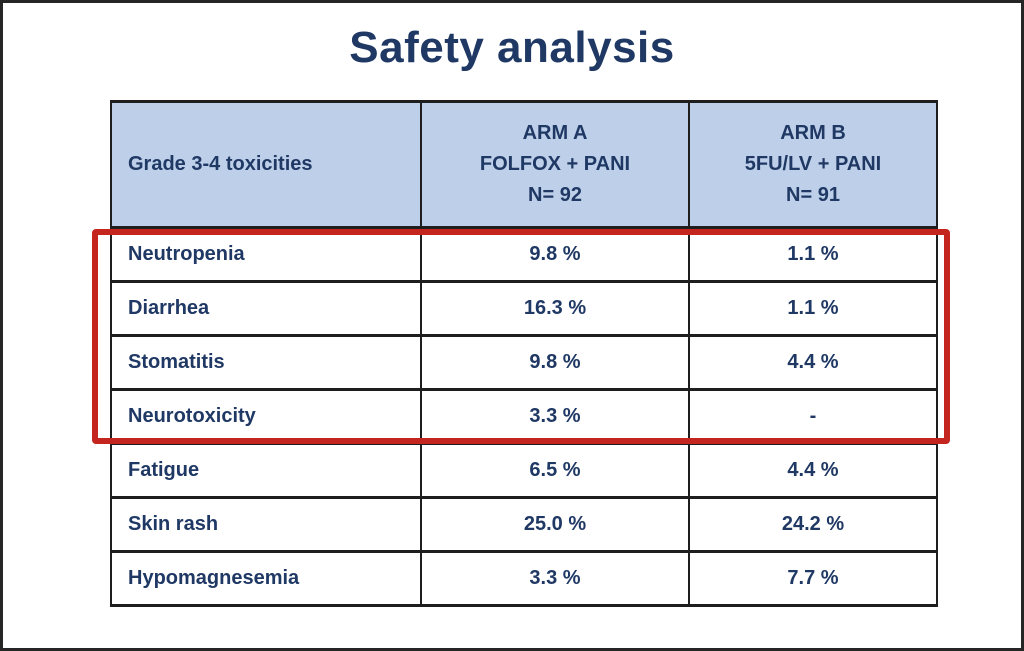  Describe the element at coordinates (512, 47) in the screenshot. I see `page-title: Safety analysis` at that location.